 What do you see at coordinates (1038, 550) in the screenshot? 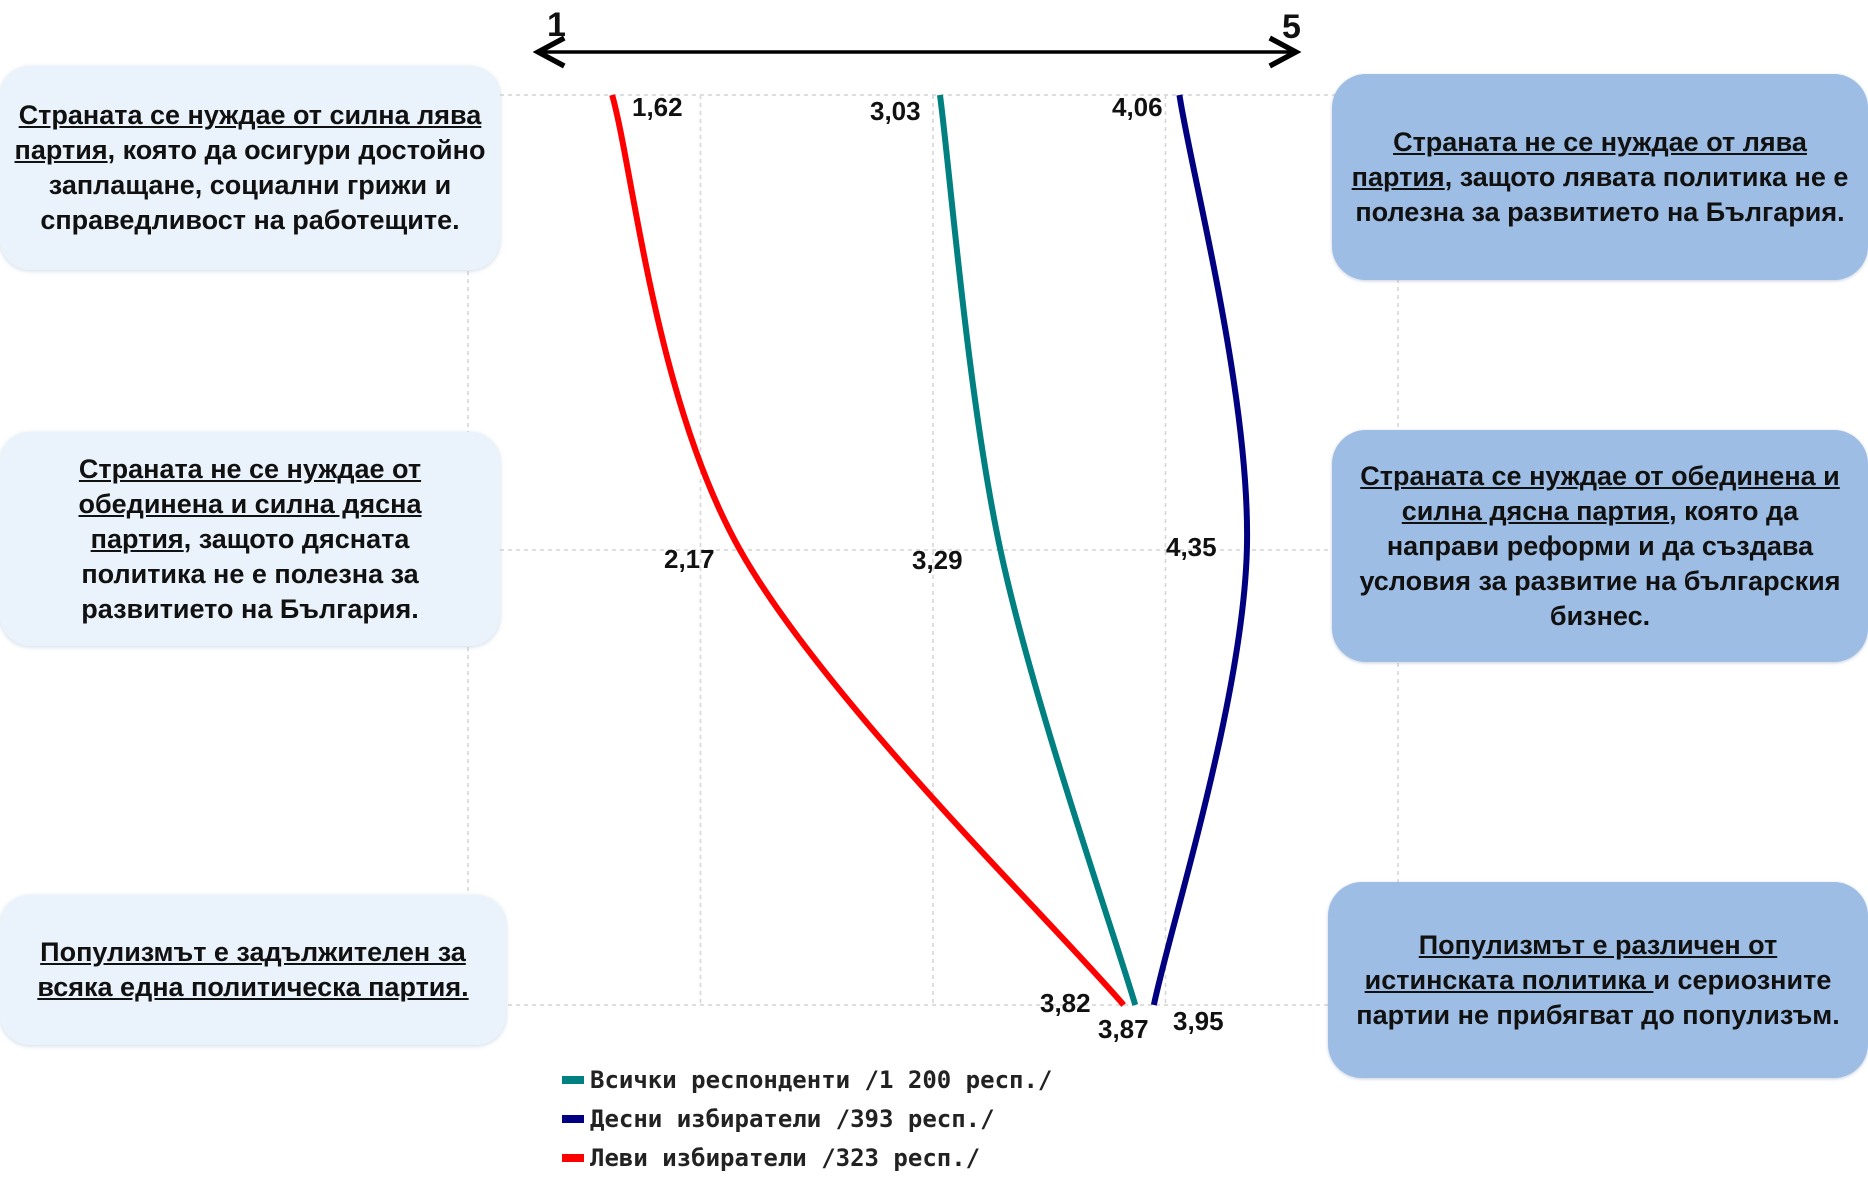
I see `series-line-all` at bounding box center [1038, 550].